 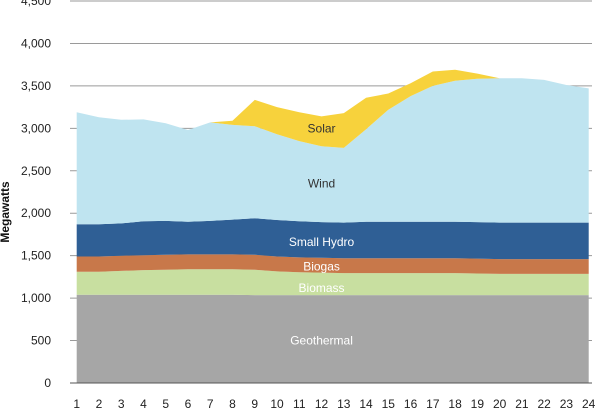 What do you see at coordinates (321, 341) in the screenshot?
I see `geothermal-label: Geothermal` at bounding box center [321, 341].